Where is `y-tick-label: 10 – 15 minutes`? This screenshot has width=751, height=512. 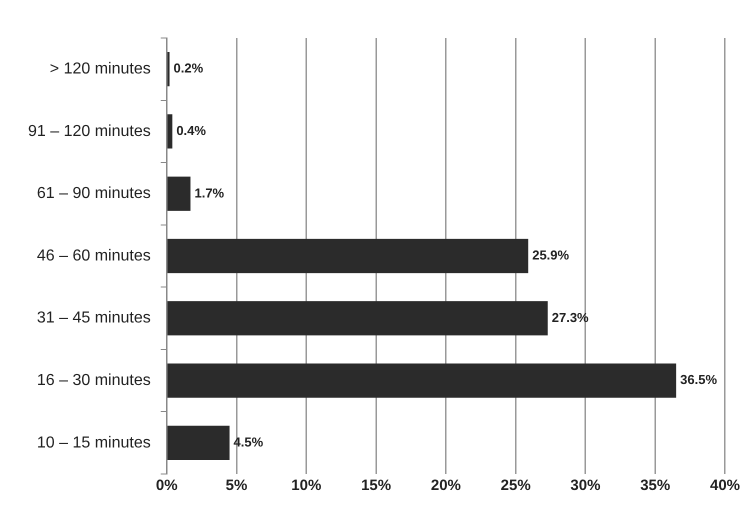 y-tick-label: 10 – 15 minutes is located at coordinates (93, 443).